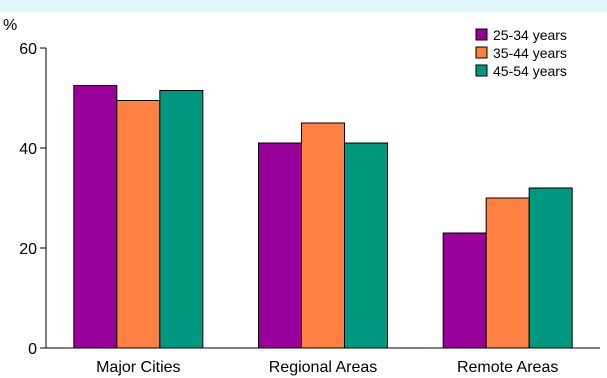 This screenshot has width=607, height=378. Describe the element at coordinates (28, 149) in the screenshot. I see `y-tick-label: 40` at that location.